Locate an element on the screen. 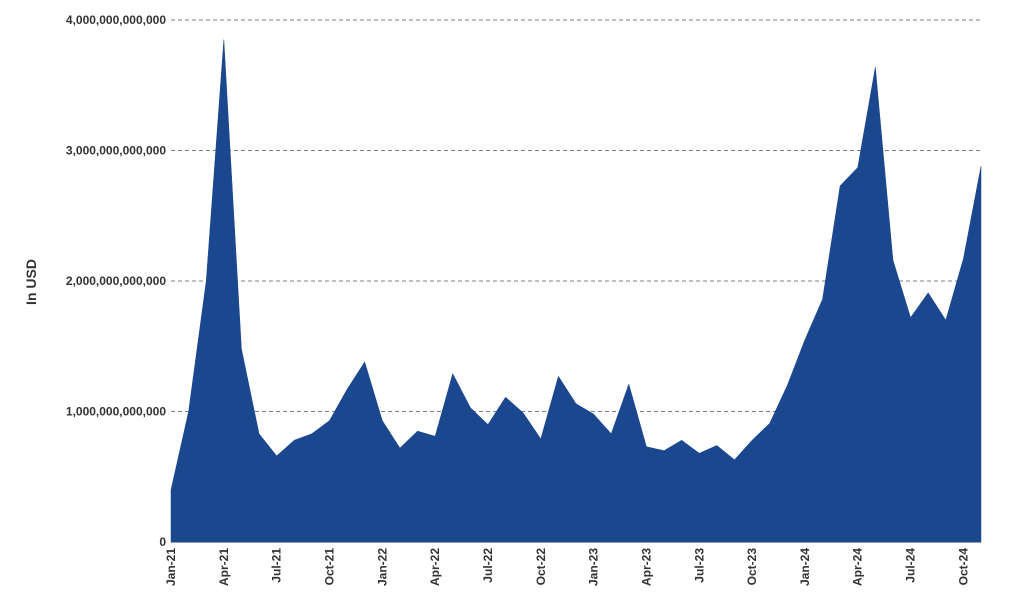  x-tick-label: Oct-24 is located at coordinates (963, 567).